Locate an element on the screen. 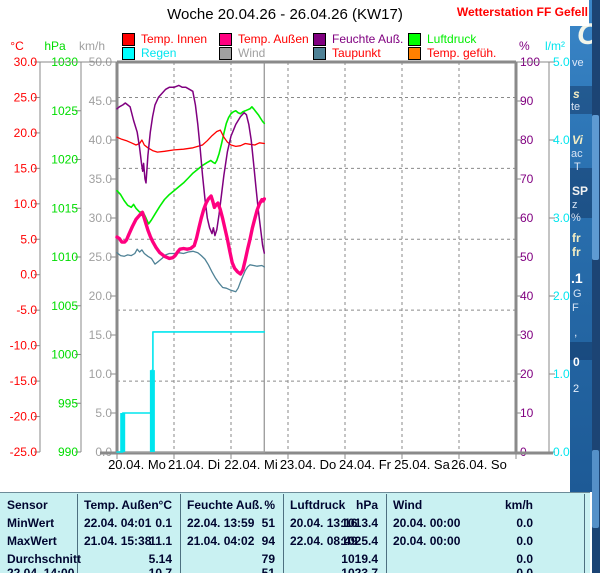 Image resolution: width=600 pixels, height=573 pixels. axis-unit-label: % is located at coordinates (524, 46).